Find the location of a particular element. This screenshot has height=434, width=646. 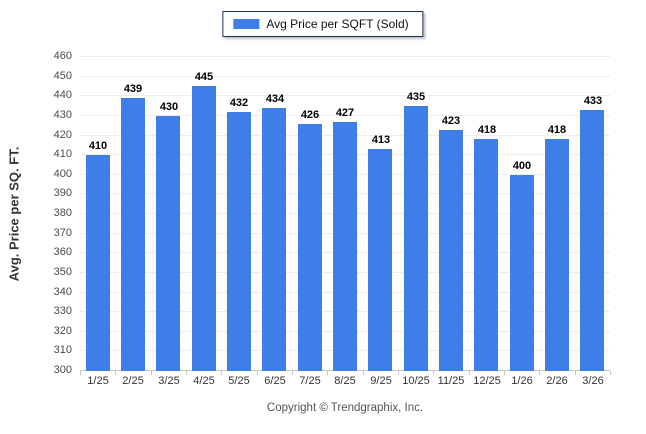

bar-value-label: 423 is located at coordinates (451, 120).